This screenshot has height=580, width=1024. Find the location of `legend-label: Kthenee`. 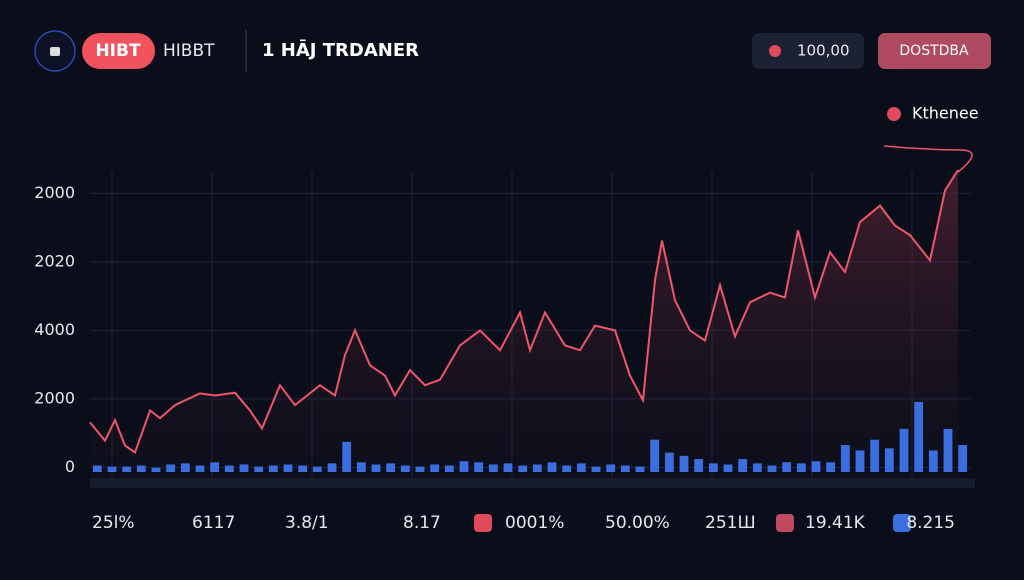

legend-label: Kthenee is located at coordinates (945, 113).